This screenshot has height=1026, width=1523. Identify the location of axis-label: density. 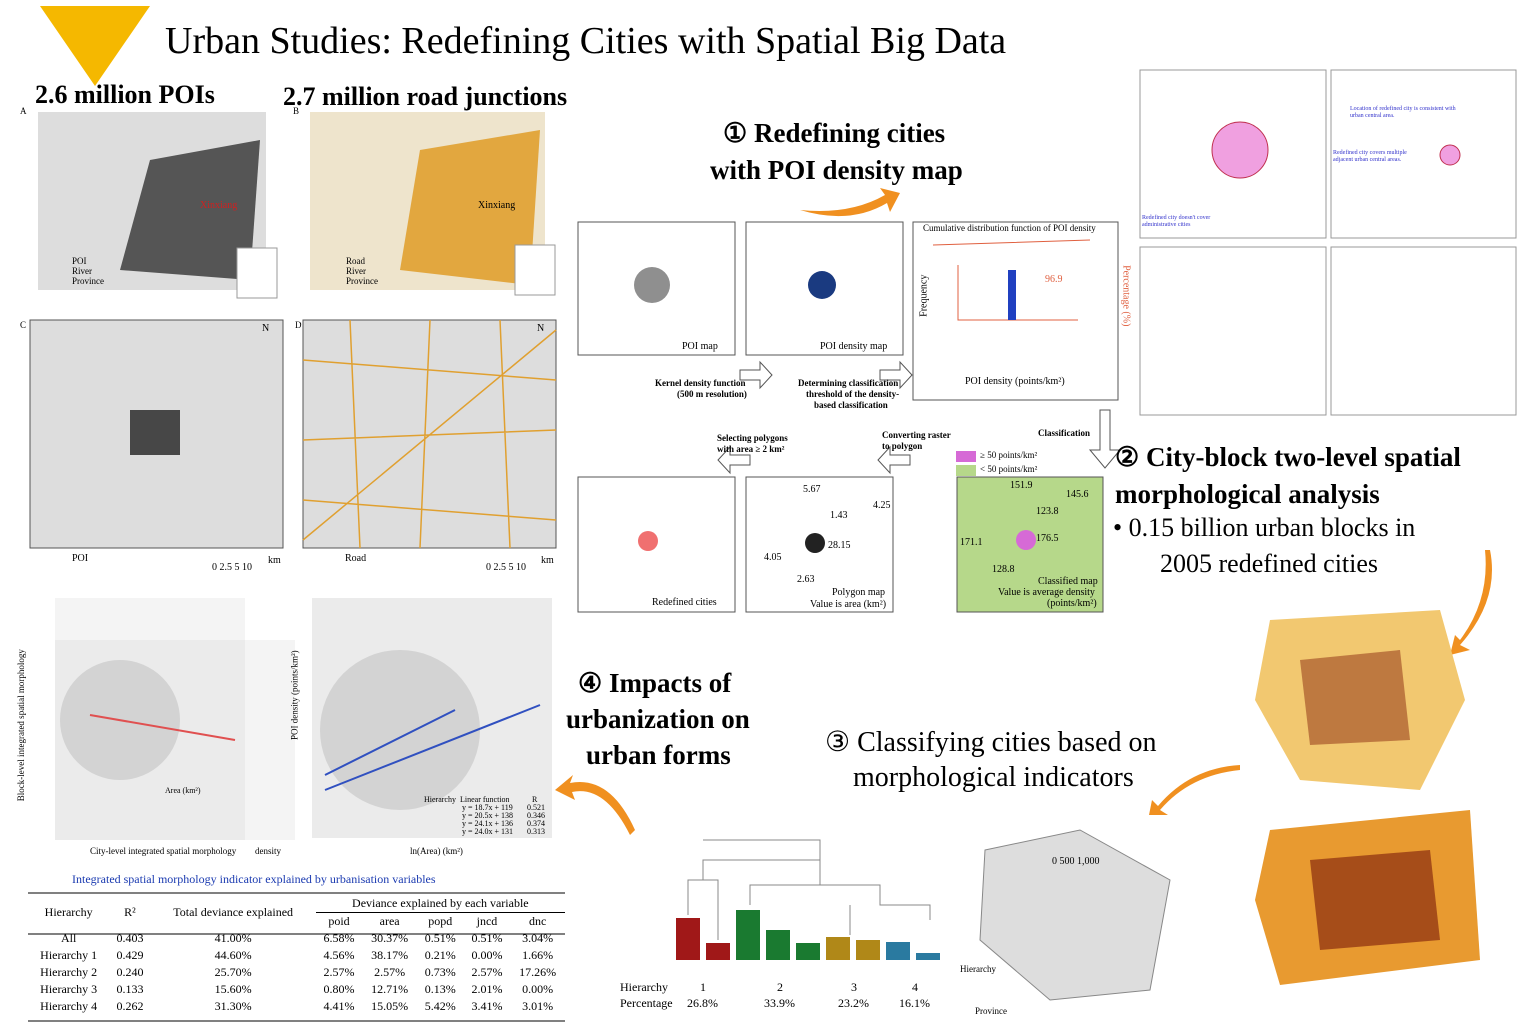
(268, 851).